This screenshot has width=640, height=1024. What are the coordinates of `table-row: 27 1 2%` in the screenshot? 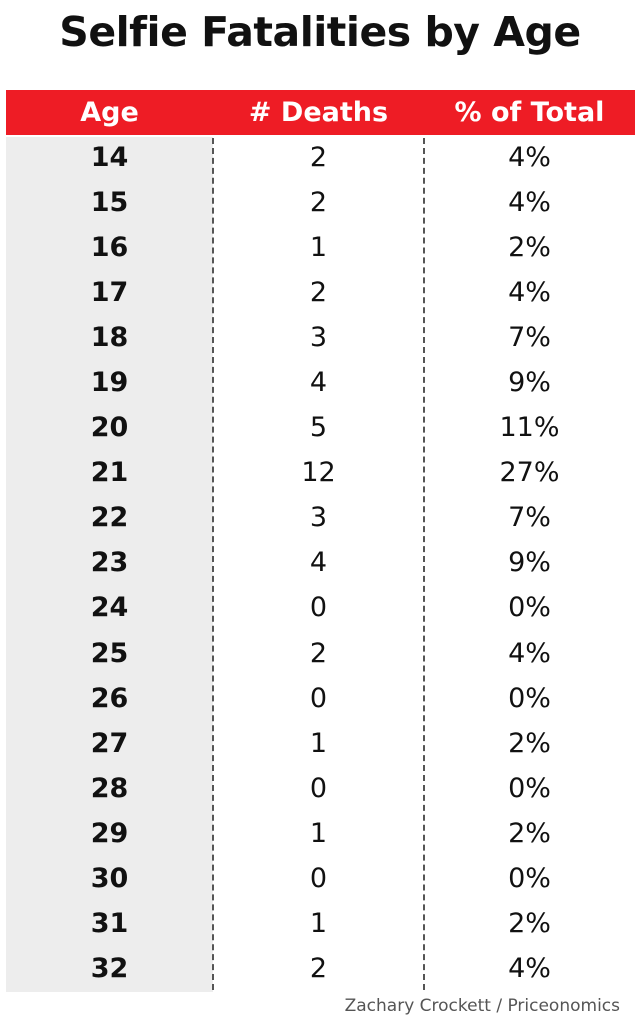 It's located at (320, 743).